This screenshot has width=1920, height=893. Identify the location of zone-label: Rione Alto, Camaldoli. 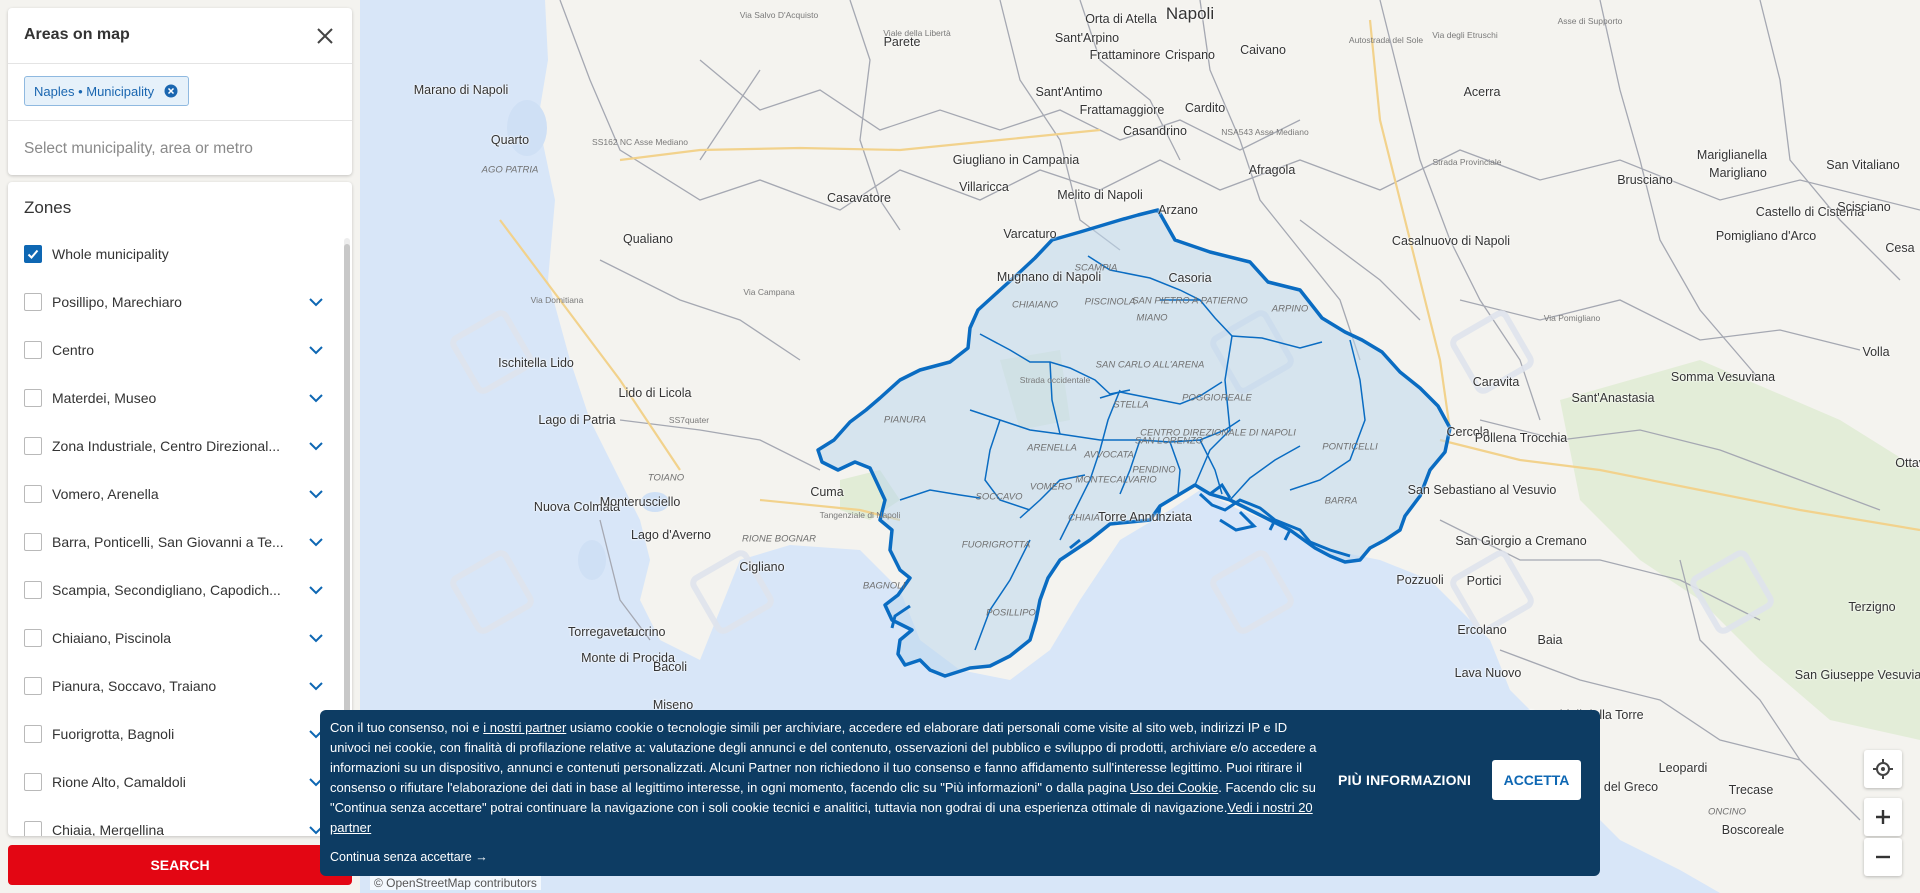
(119, 782).